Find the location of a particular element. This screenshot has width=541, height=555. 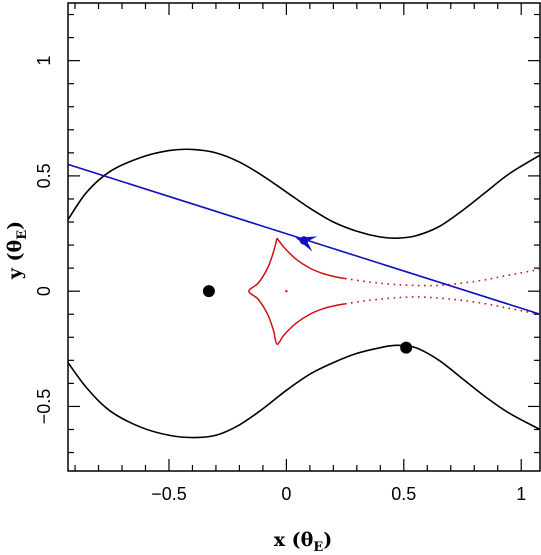

caustic-dotted-top is located at coordinates (442, 277).